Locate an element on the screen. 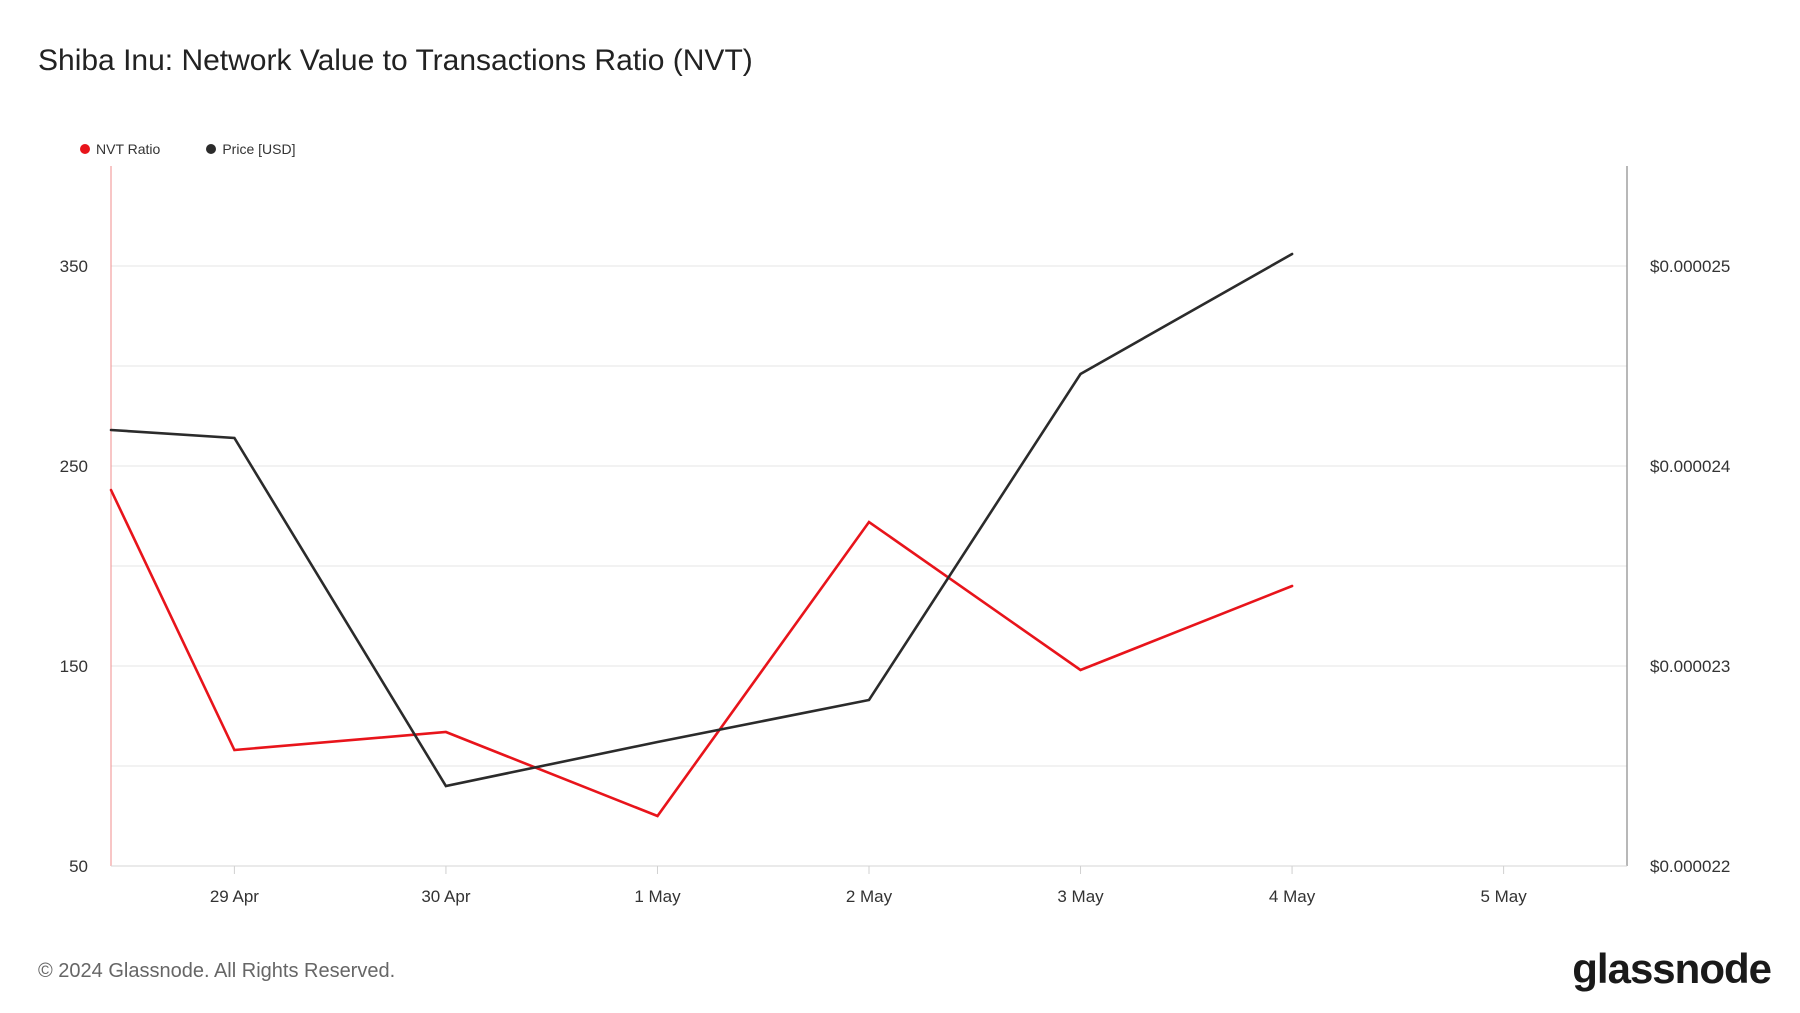 The image size is (1800, 1013). y-left-tick-label: 250 is located at coordinates (74, 466).